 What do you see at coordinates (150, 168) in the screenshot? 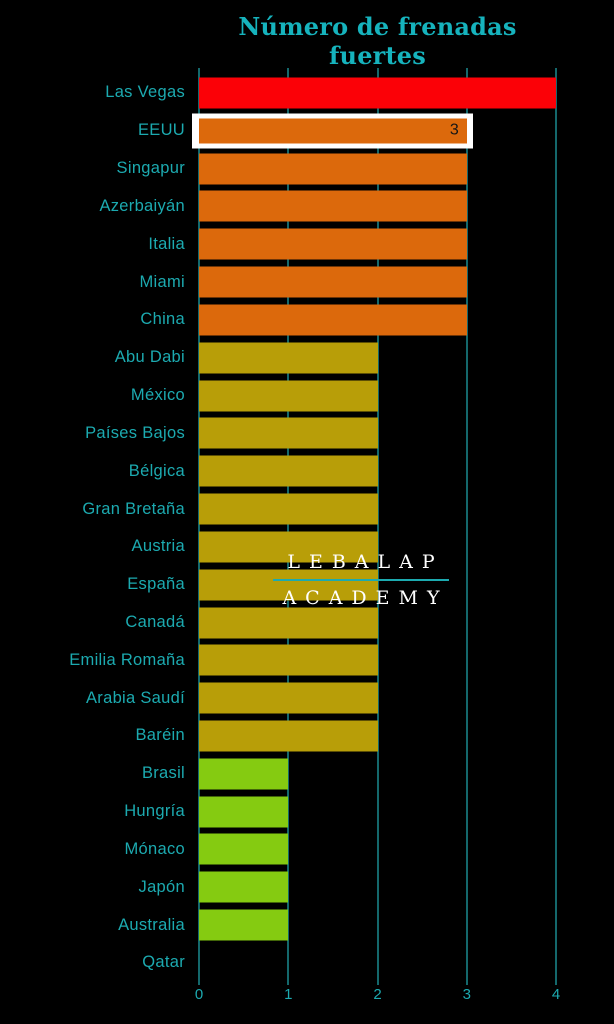
I see `category-label: Singapur` at bounding box center [150, 168].